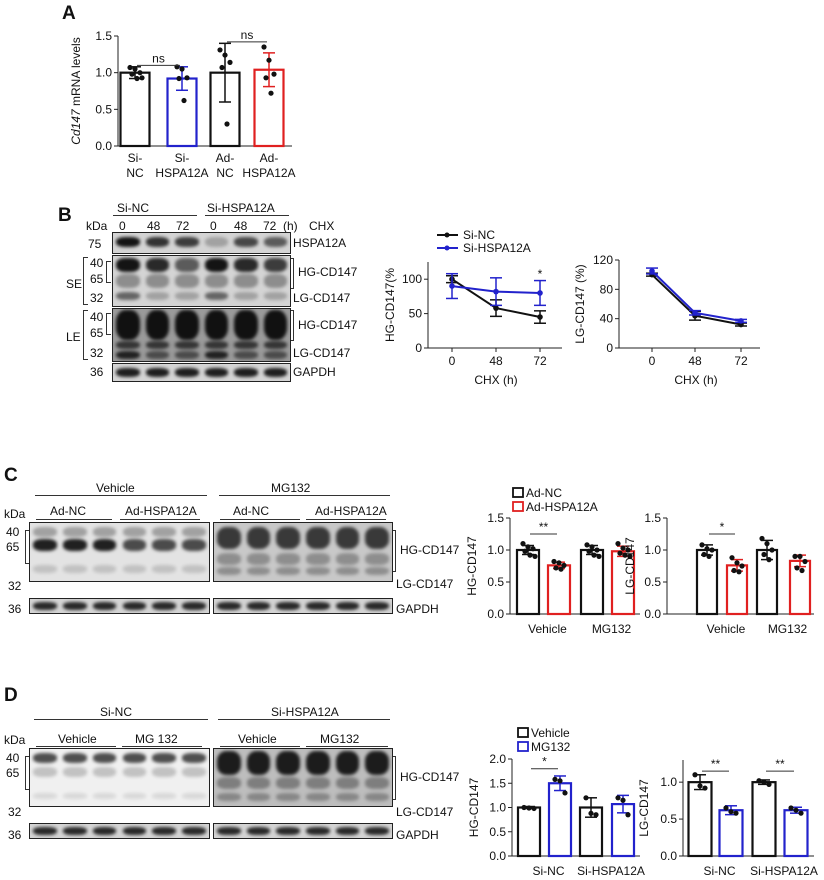 The image size is (824, 880). What do you see at coordinates (201, 372) in the screenshot?
I see `blot-gapdh-b` at bounding box center [201, 372].